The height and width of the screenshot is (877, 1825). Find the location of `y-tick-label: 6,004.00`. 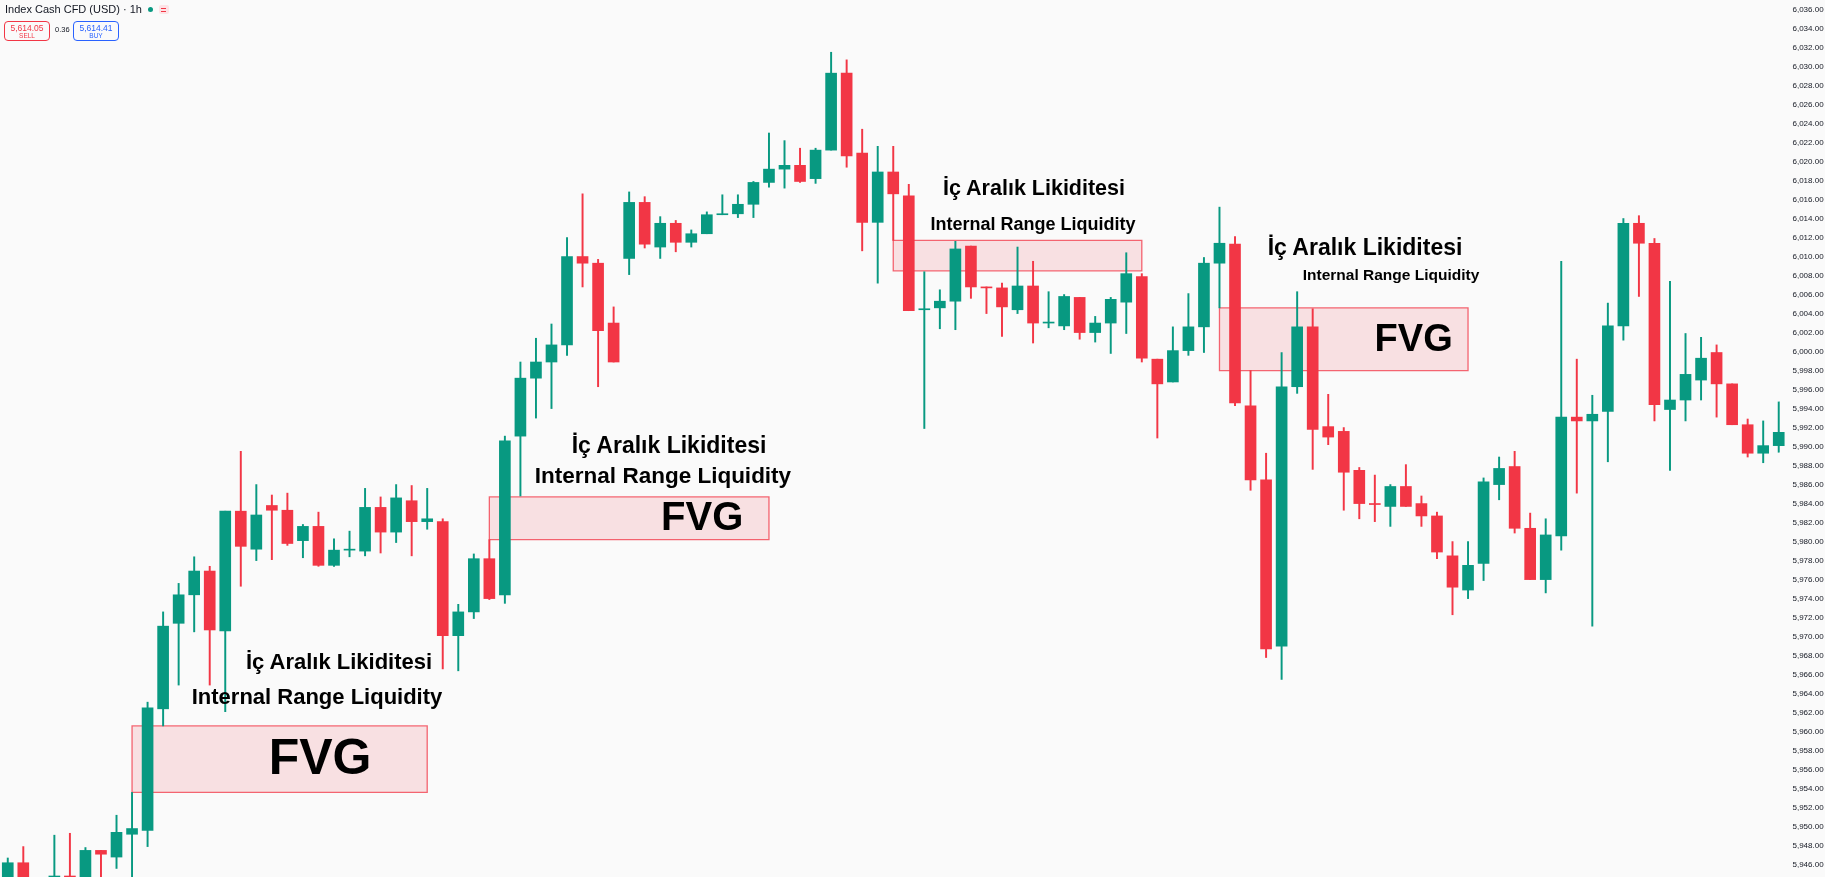

y-tick-label: 6,004.00 is located at coordinates (1808, 313).